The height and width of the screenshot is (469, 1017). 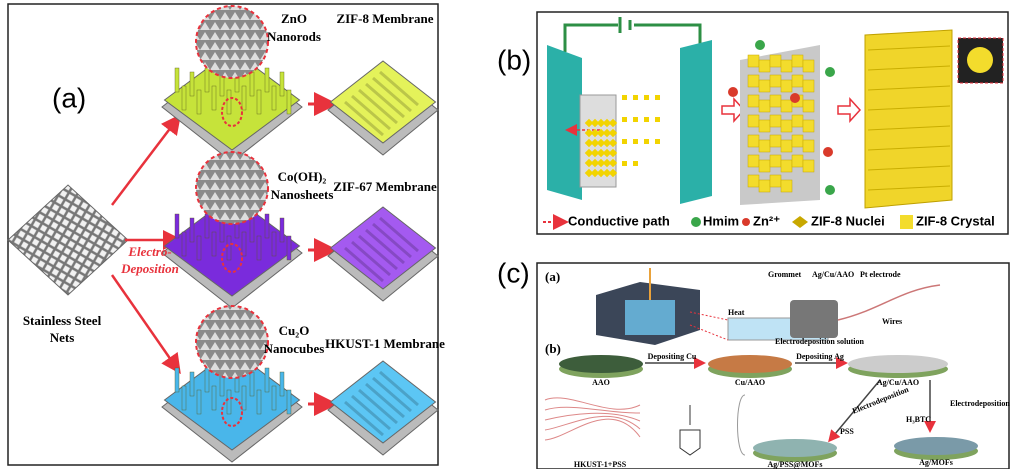 What do you see at coordinates (690, 430) in the screenshot?
I see `pss-formula` at bounding box center [690, 430].